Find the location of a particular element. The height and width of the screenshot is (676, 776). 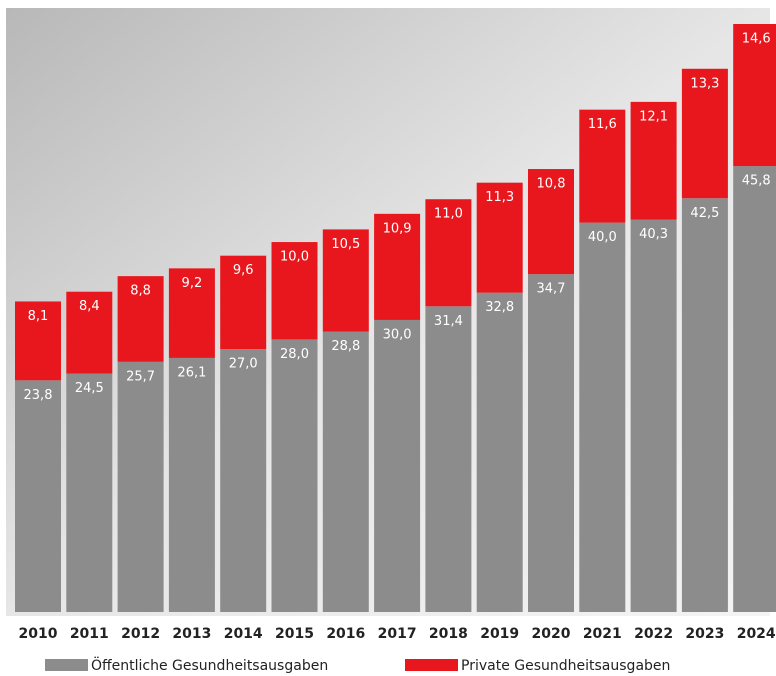

value-label: 10,5 is located at coordinates (345, 244).